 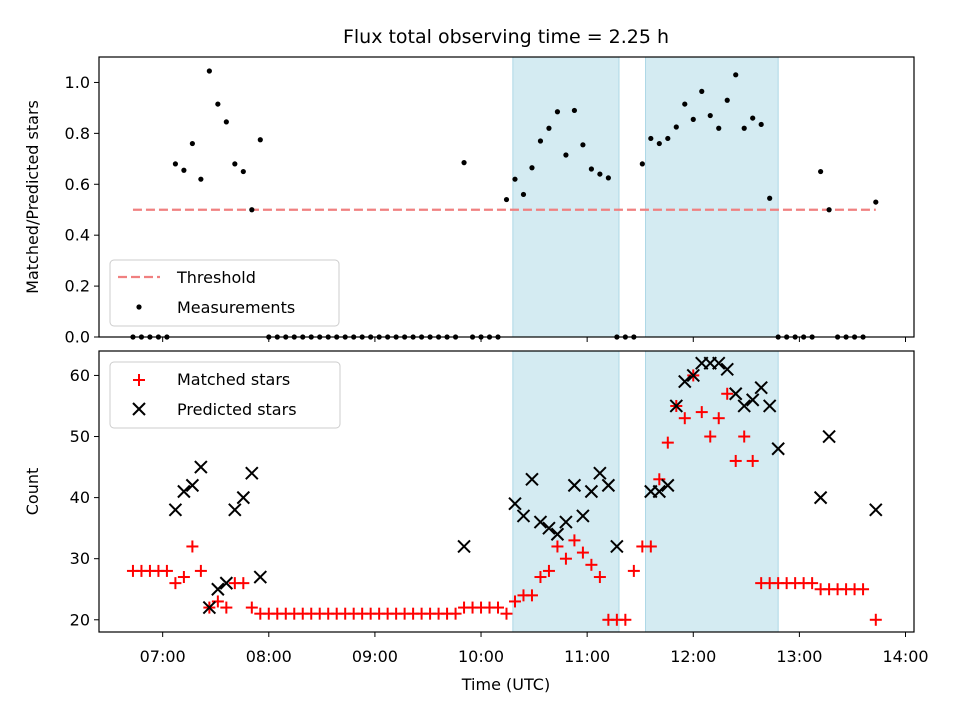 What do you see at coordinates (587, 656) in the screenshot?
I see `x-tick-label: 11:00` at bounding box center [587, 656].